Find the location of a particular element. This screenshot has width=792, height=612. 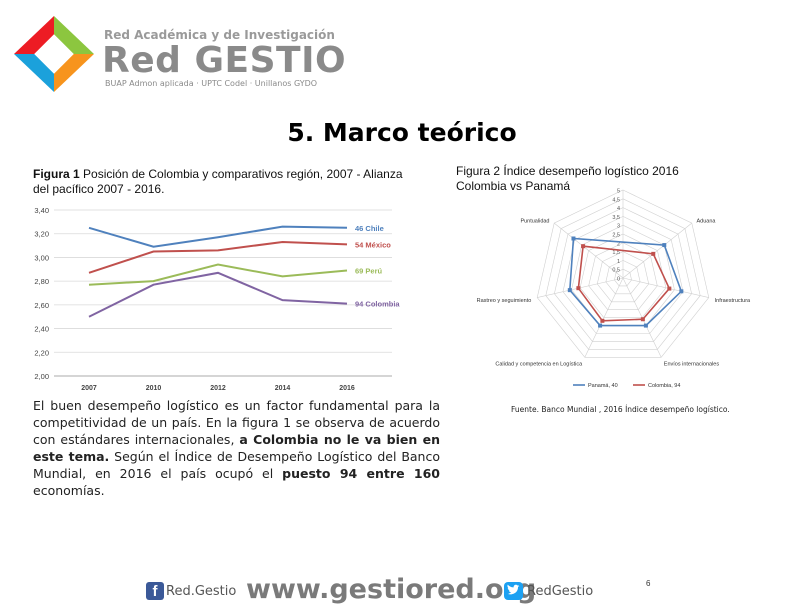

radar-tick-label: 4,5 is located at coordinates (616, 200).